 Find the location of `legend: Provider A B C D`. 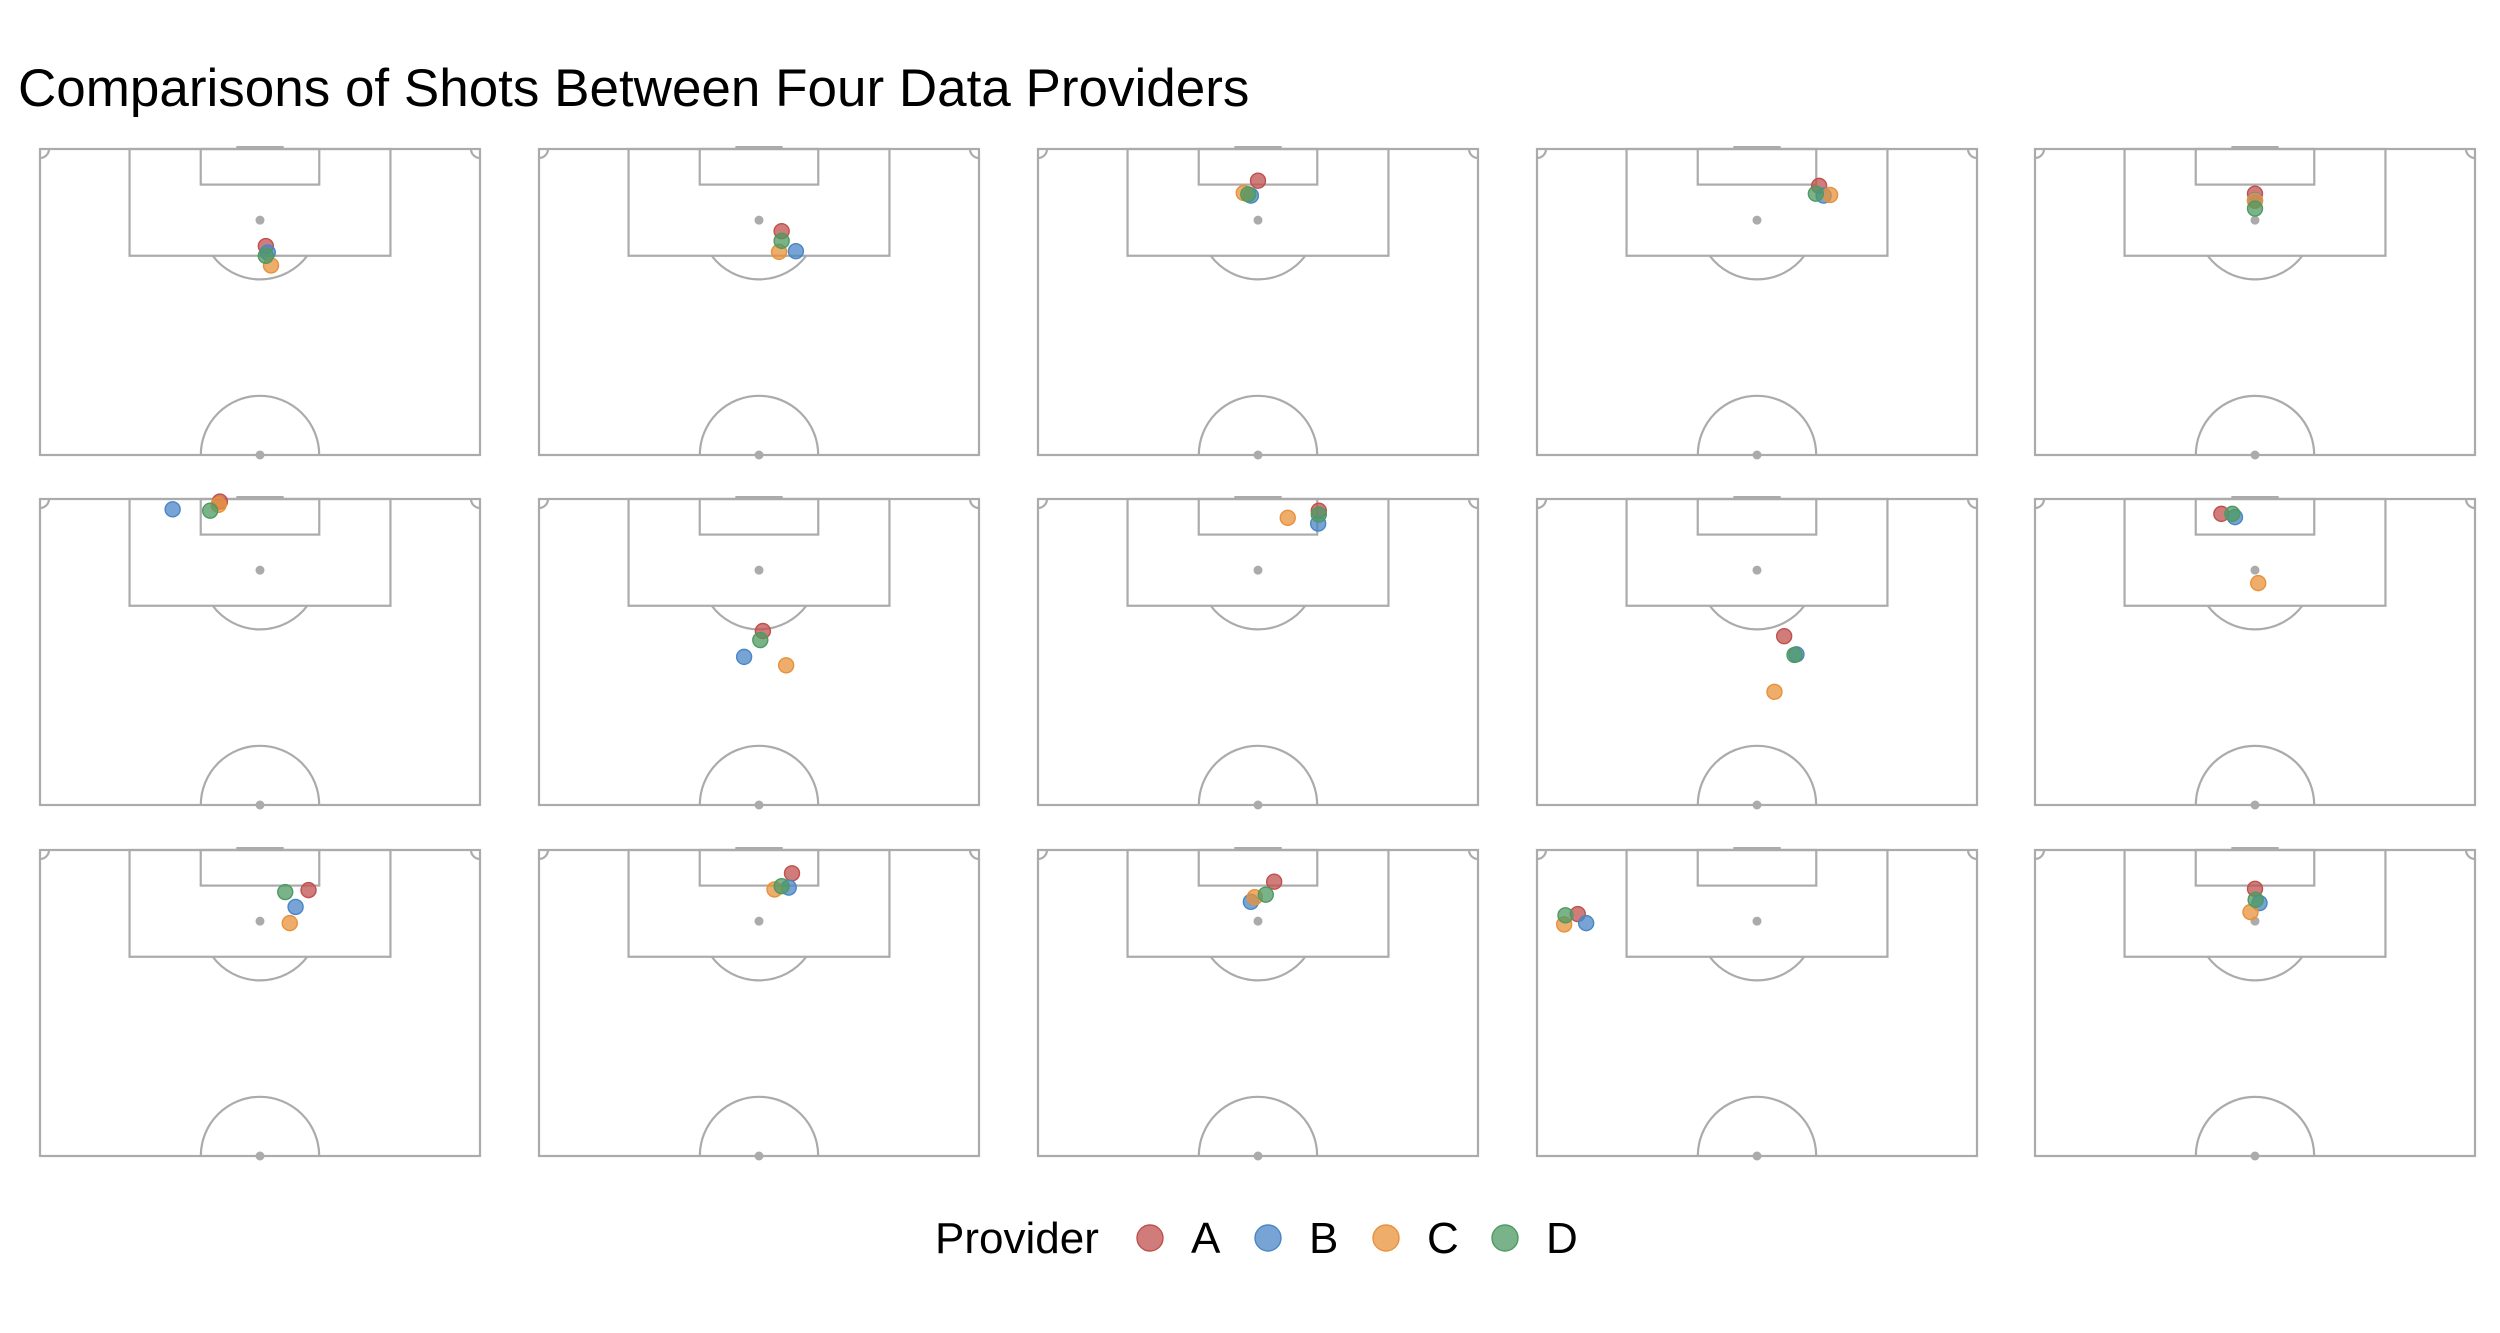

legend: Provider A B C D is located at coordinates (1256, 1238).